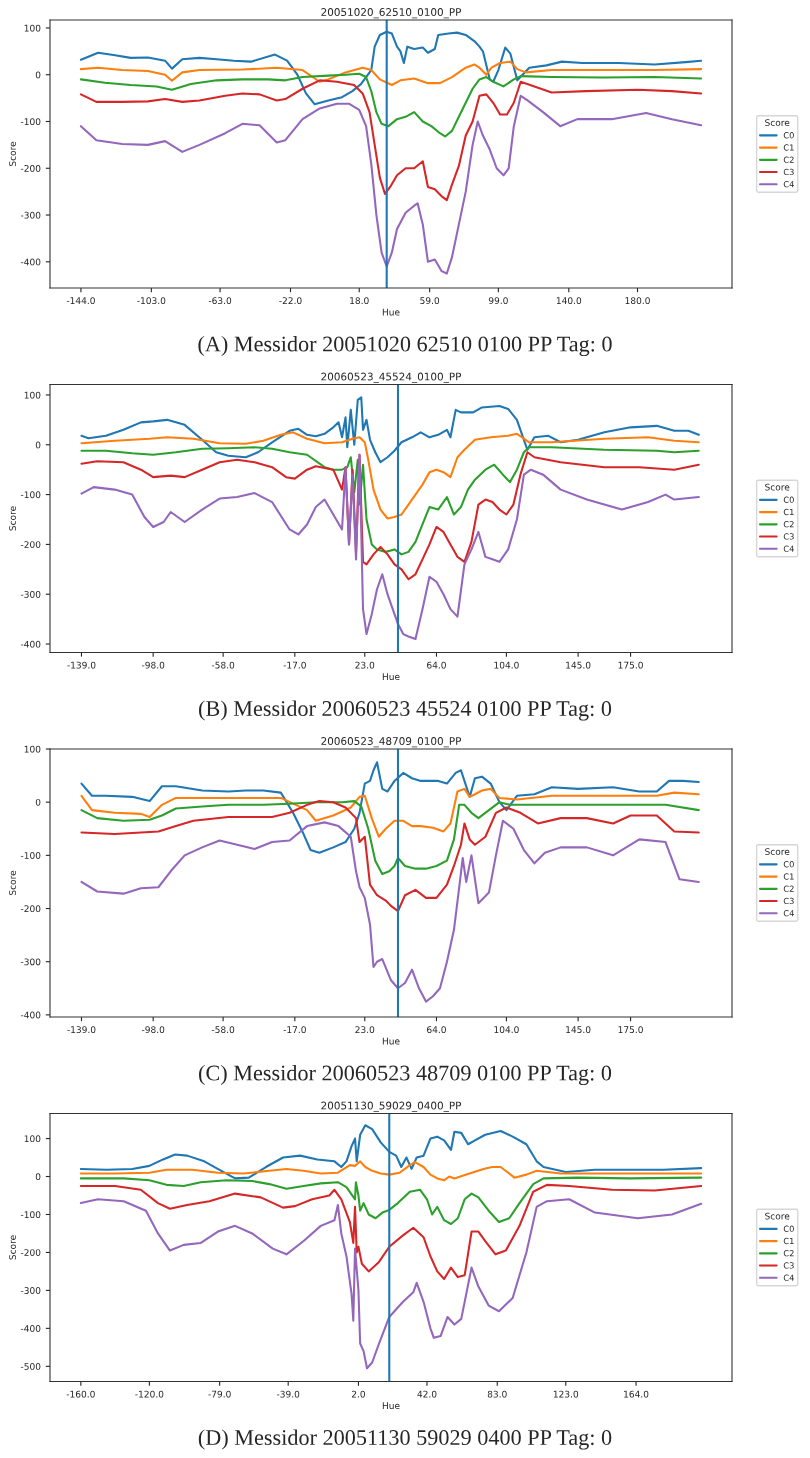 The image size is (810, 1458). What do you see at coordinates (427, 1394) in the screenshot?
I see `x-tick-label: 42.0` at bounding box center [427, 1394].